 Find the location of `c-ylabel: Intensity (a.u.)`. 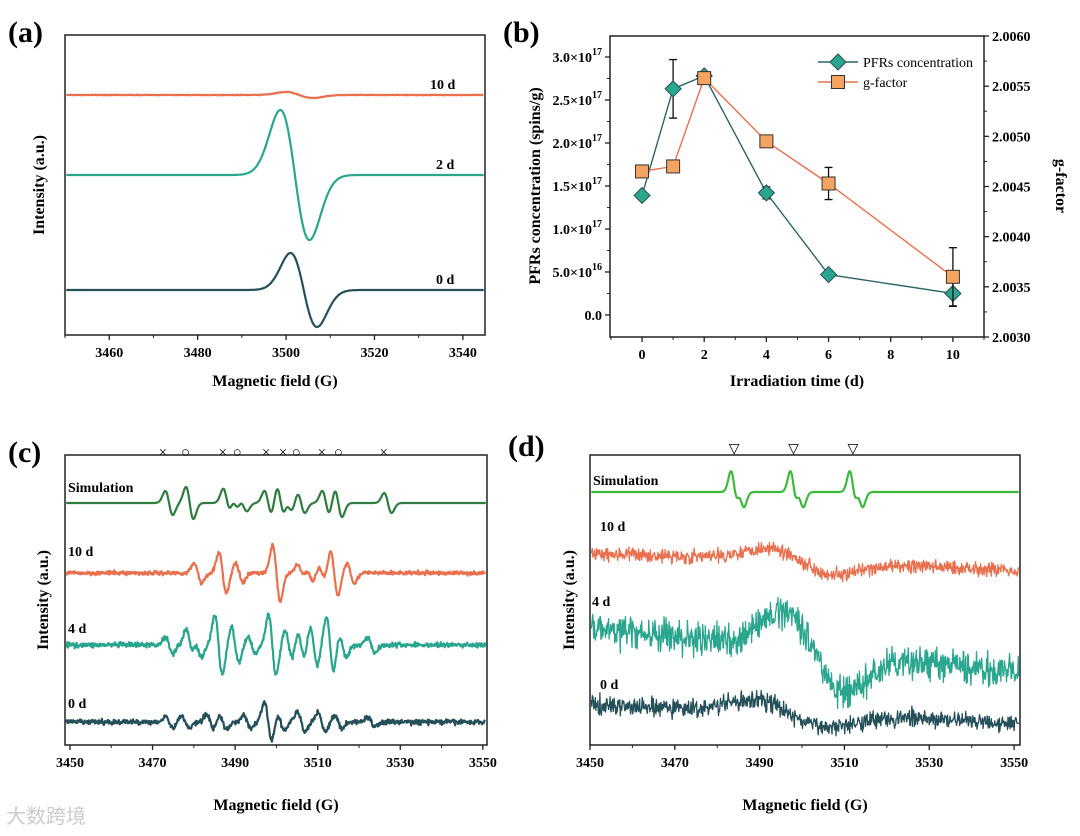

c-ylabel: Intensity (a.u.) is located at coordinates (43, 600).